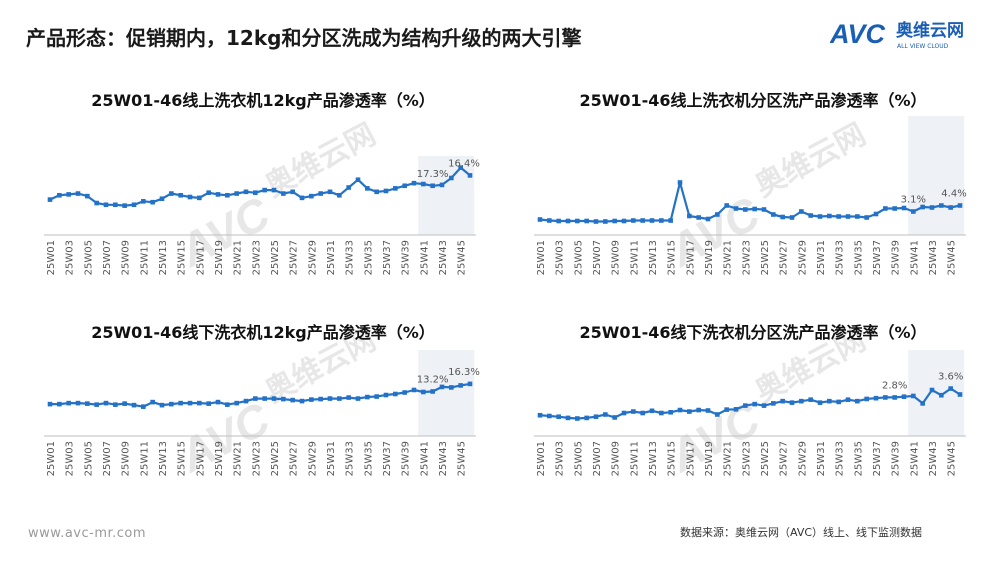 This screenshot has width=1000, height=561. Describe the element at coordinates (953, 194) in the screenshot. I see `data-label: 4.4%` at that location.